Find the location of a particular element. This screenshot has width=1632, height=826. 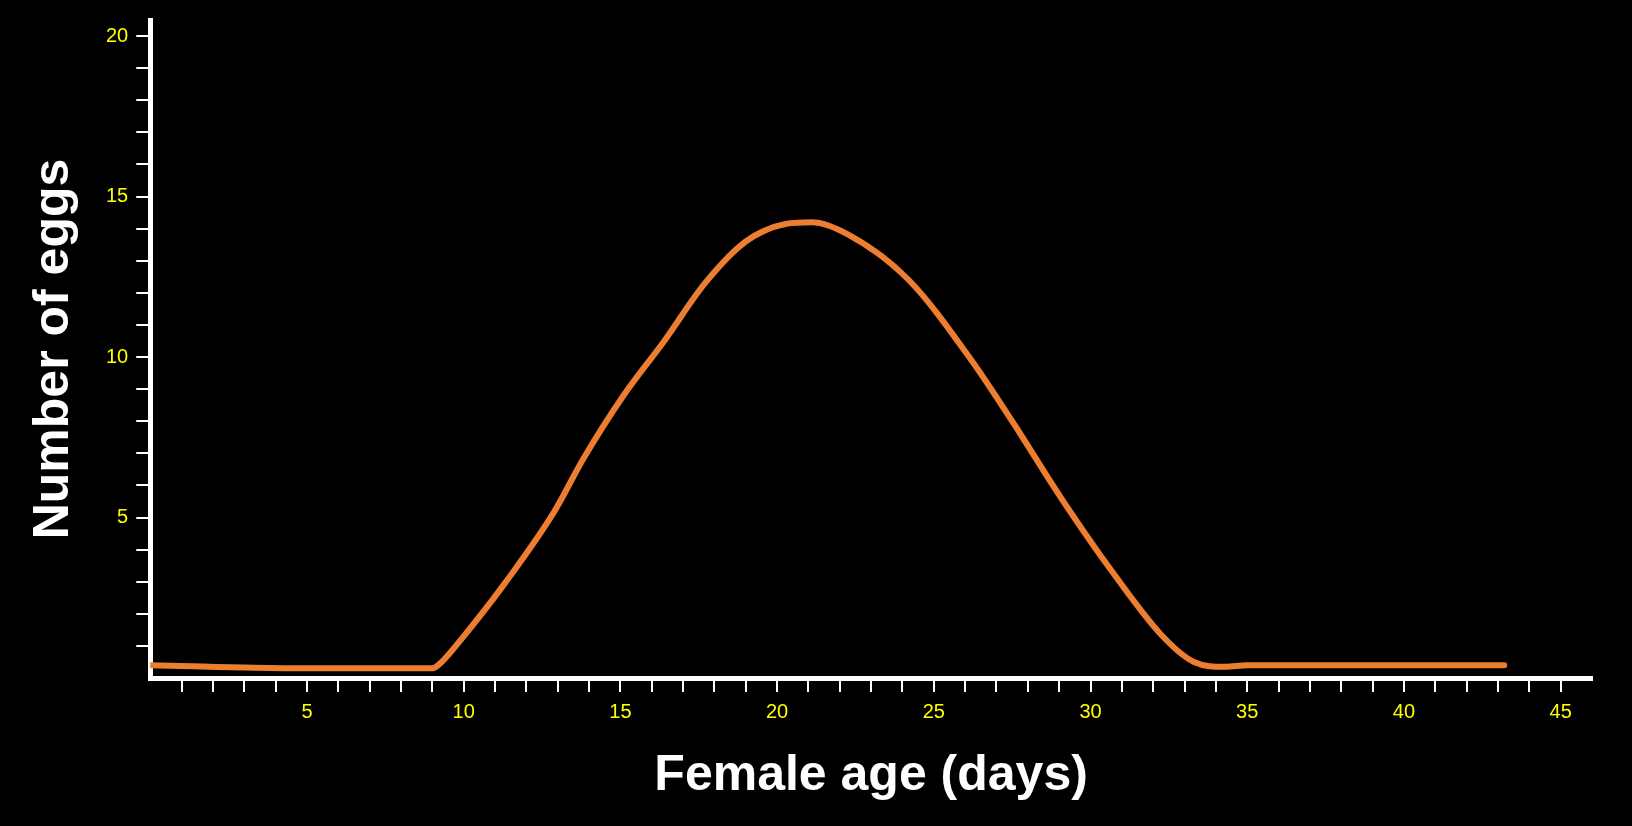

y-axis-title: Number of eggs is located at coordinates (50, 349).